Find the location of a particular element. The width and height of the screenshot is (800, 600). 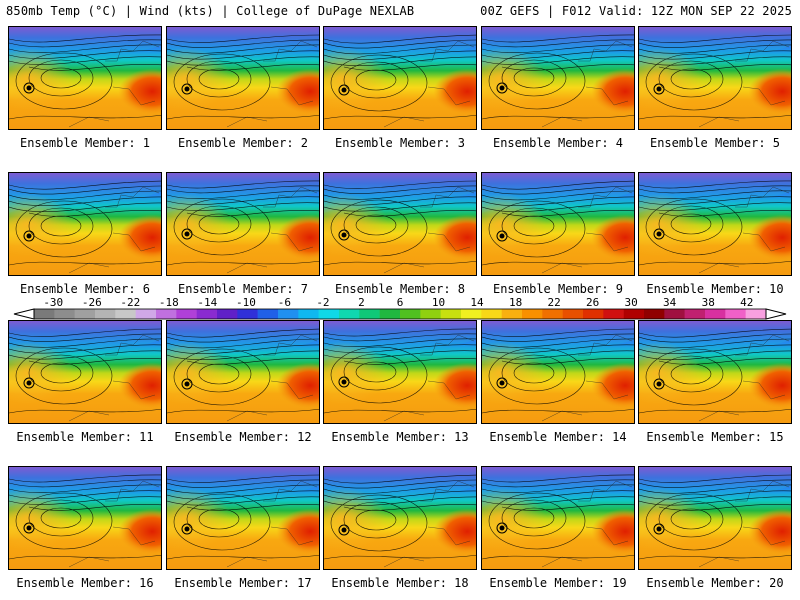

ensemble-panel: Ensemble Member: 11 is located at coordinates (85, 382).